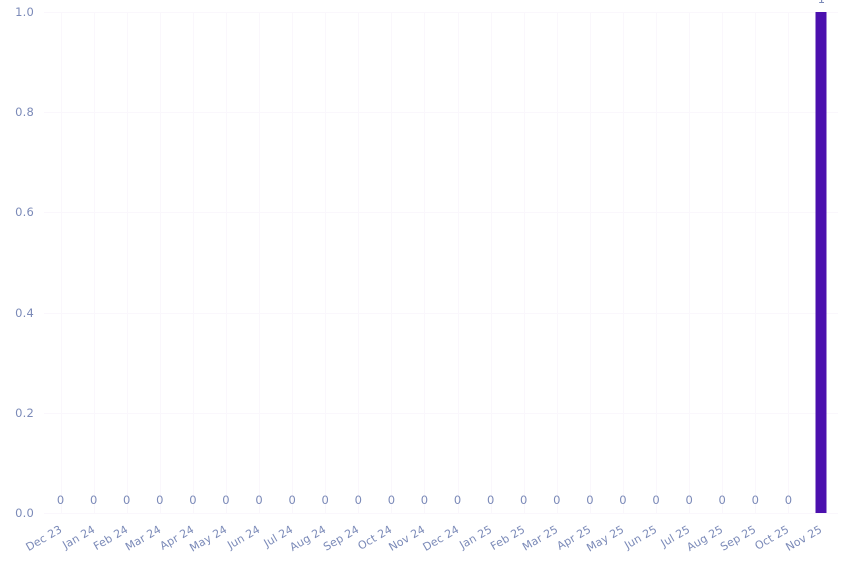 The height and width of the screenshot is (565, 859). I want to click on y-tick-label: 0.0, so click(24, 513).